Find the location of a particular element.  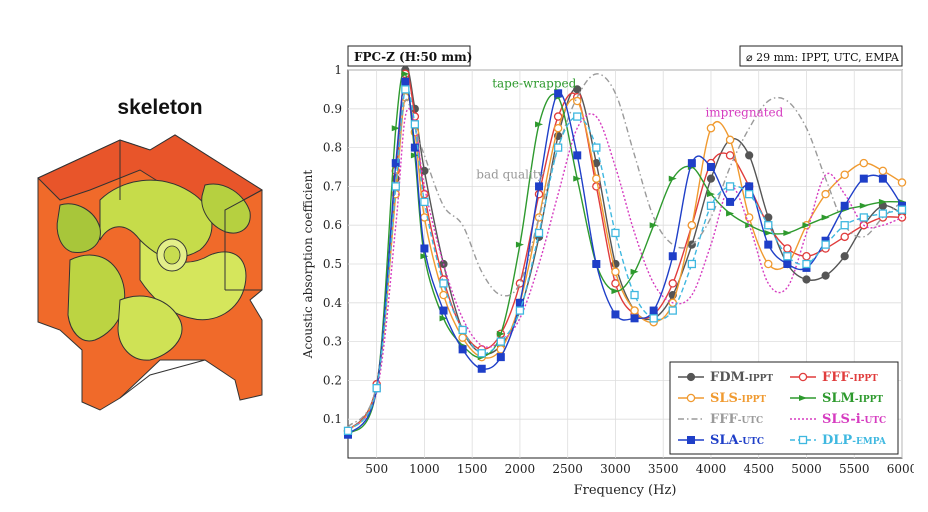

x-tick-label: 1500 is located at coordinates (472, 469).